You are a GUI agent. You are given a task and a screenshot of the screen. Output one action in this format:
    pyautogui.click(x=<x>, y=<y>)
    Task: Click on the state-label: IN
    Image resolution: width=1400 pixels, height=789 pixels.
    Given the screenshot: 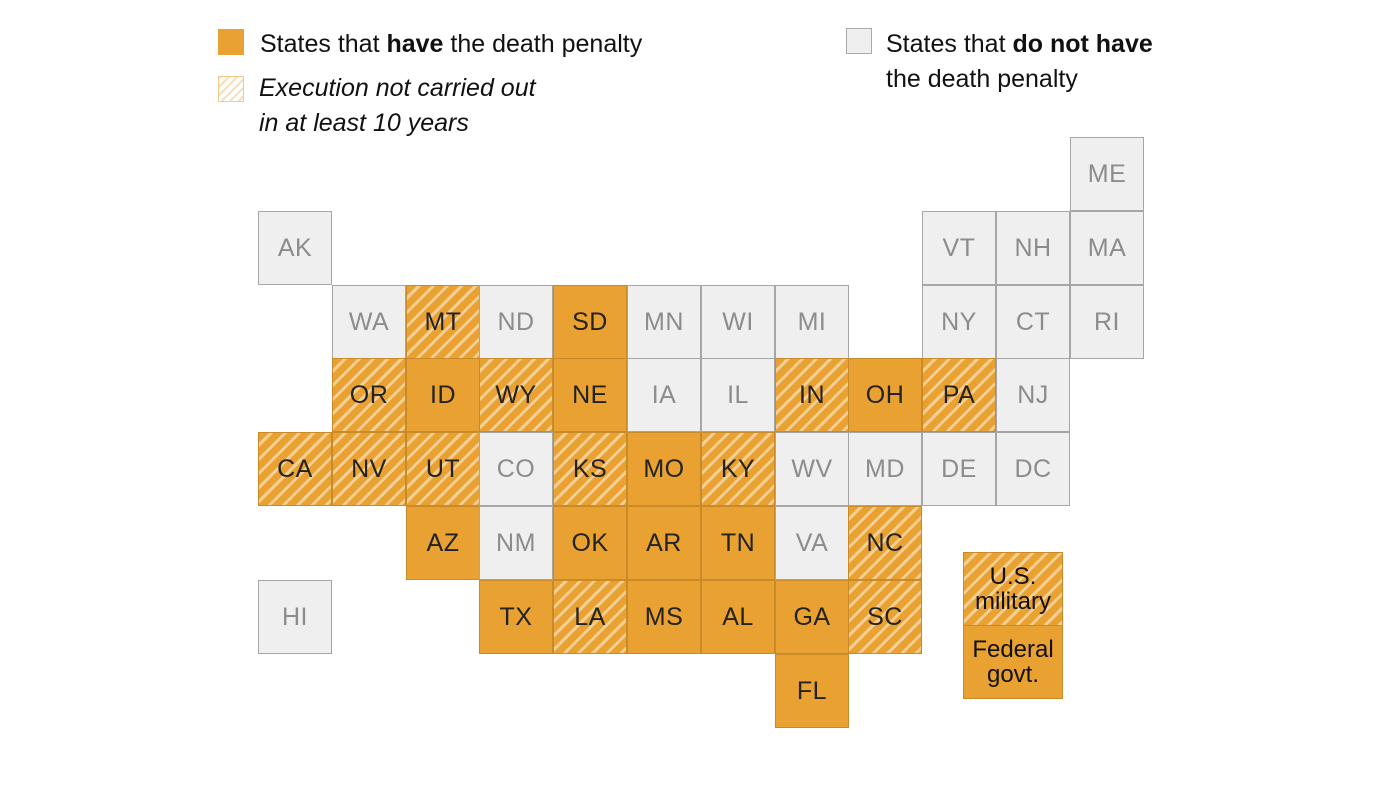 What is the action you would take?
    pyautogui.click(x=812, y=394)
    